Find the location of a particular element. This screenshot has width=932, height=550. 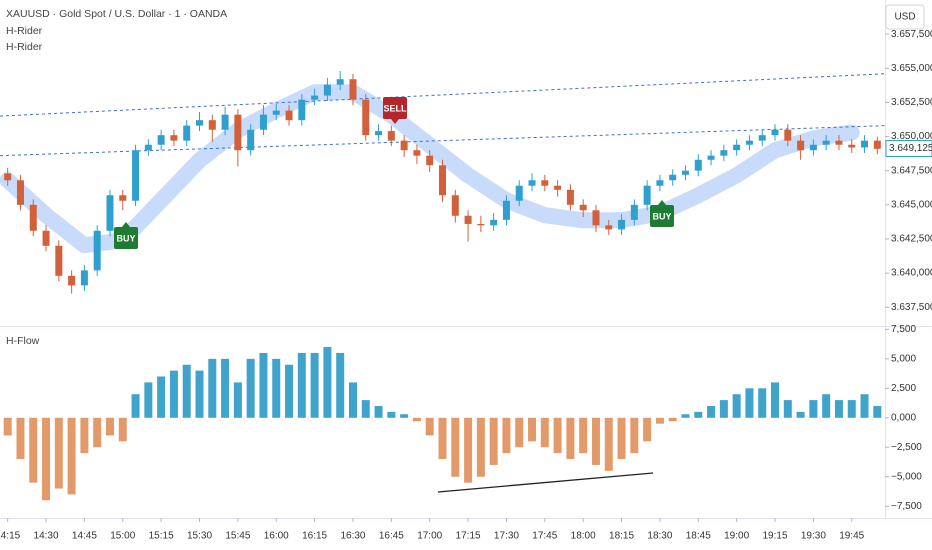

signal-arrow is located at coordinates (395, 121).